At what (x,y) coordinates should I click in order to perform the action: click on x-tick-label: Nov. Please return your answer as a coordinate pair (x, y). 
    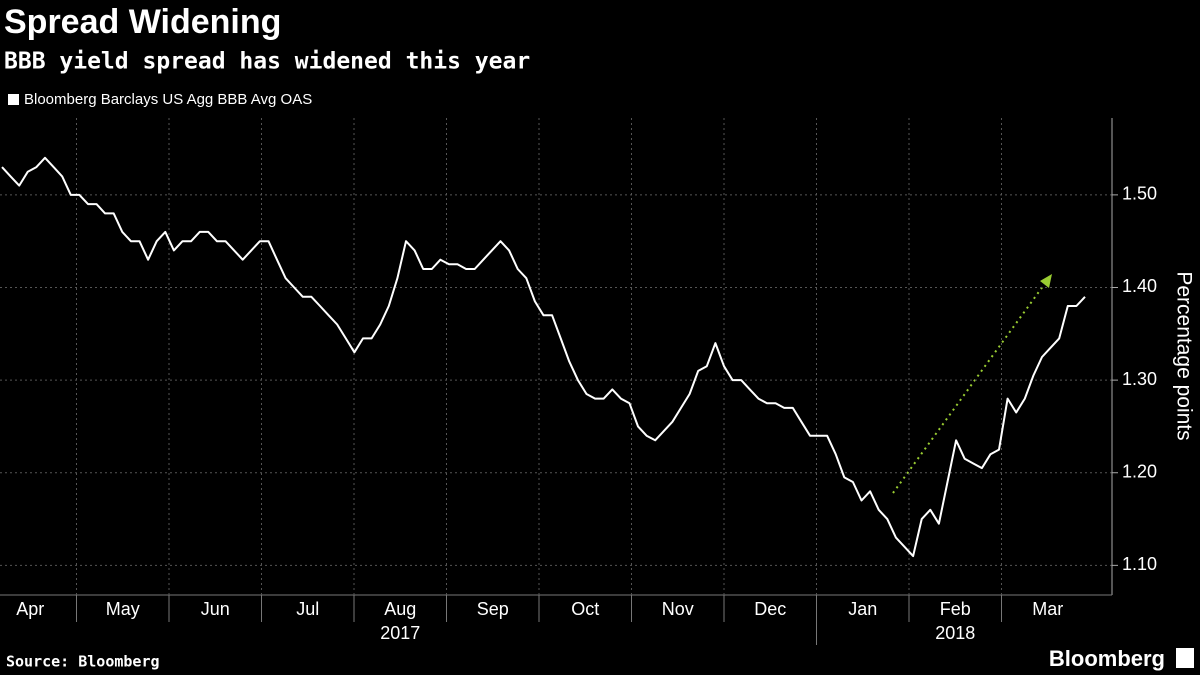
    Looking at the image, I should click on (678, 609).